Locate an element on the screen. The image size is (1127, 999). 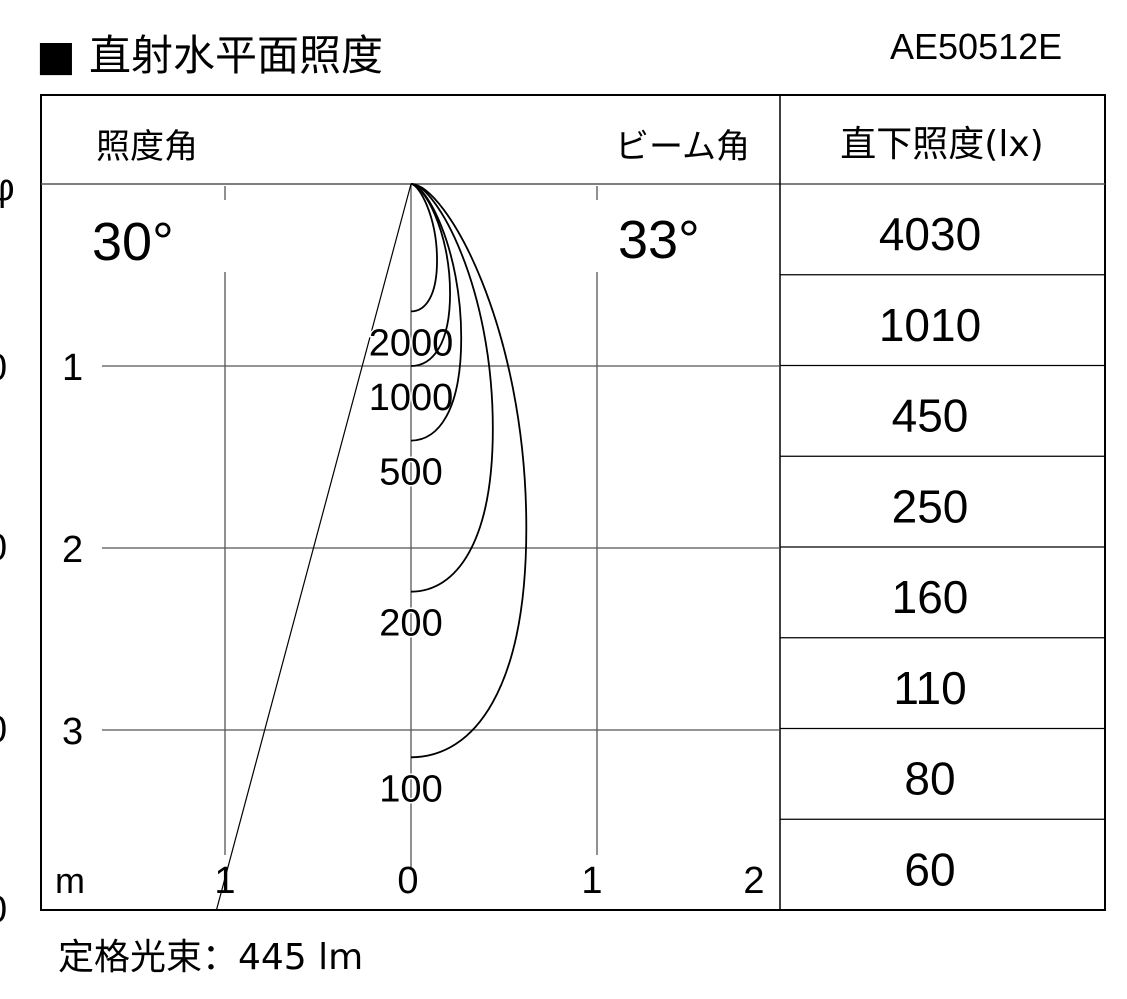
beam-angle-label: ビーム角 is located at coordinates (682, 147).